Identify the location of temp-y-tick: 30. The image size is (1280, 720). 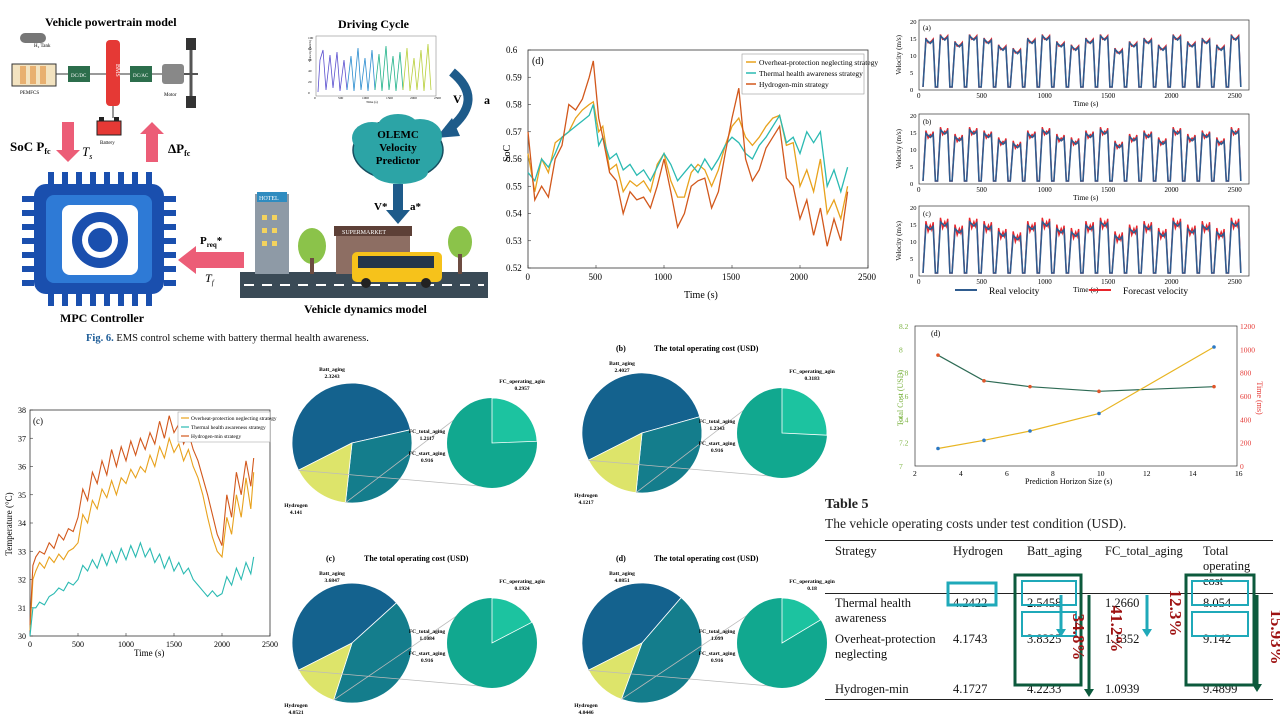
(22, 636).